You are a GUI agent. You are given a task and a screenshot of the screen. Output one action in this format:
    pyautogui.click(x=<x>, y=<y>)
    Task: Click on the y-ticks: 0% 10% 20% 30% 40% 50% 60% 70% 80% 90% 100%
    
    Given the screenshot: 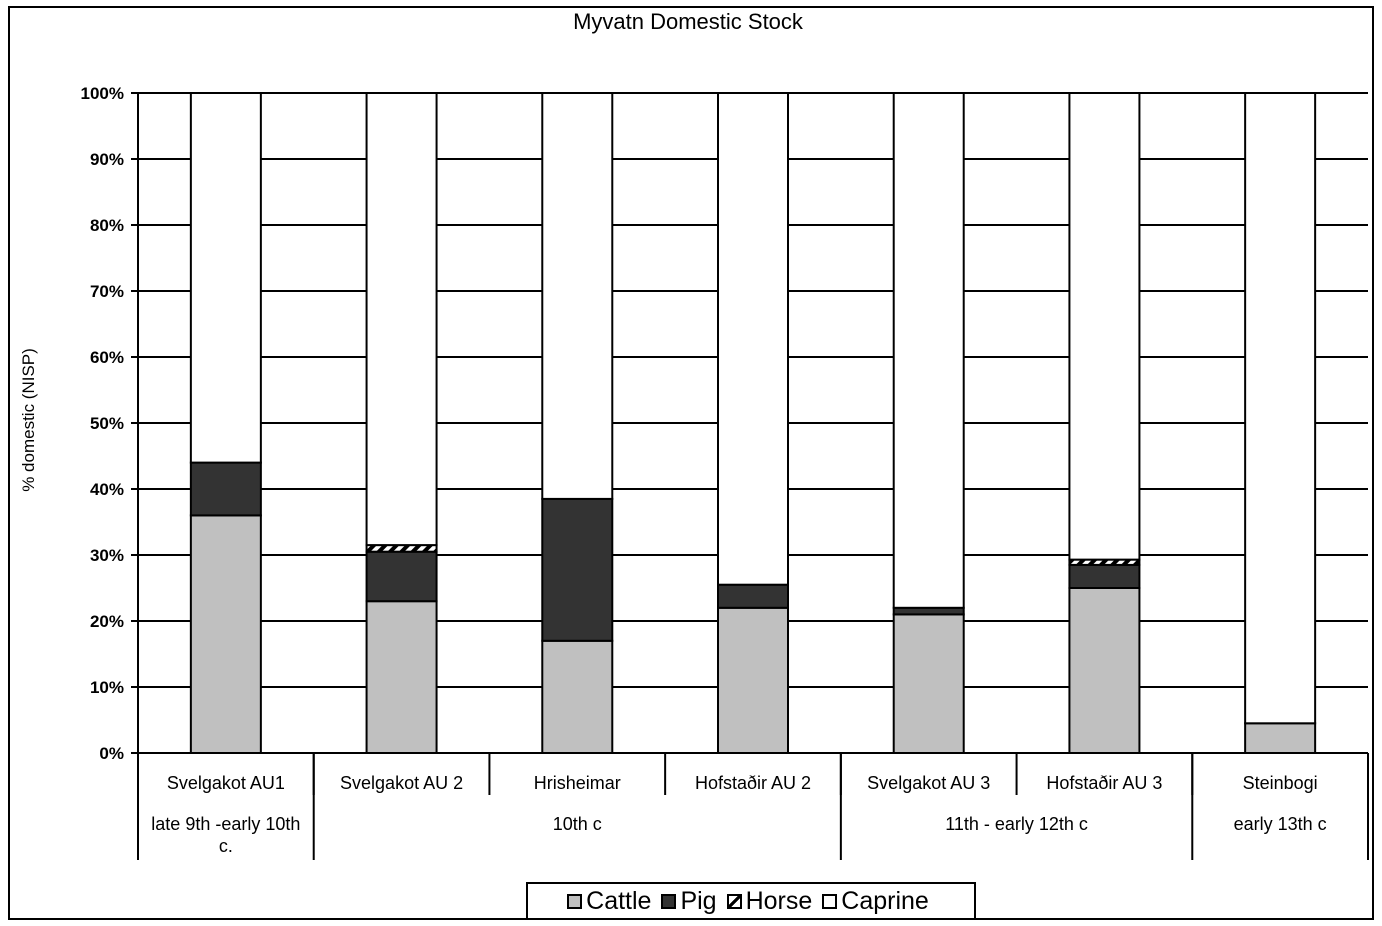 What is the action you would take?
    pyautogui.click(x=102, y=423)
    